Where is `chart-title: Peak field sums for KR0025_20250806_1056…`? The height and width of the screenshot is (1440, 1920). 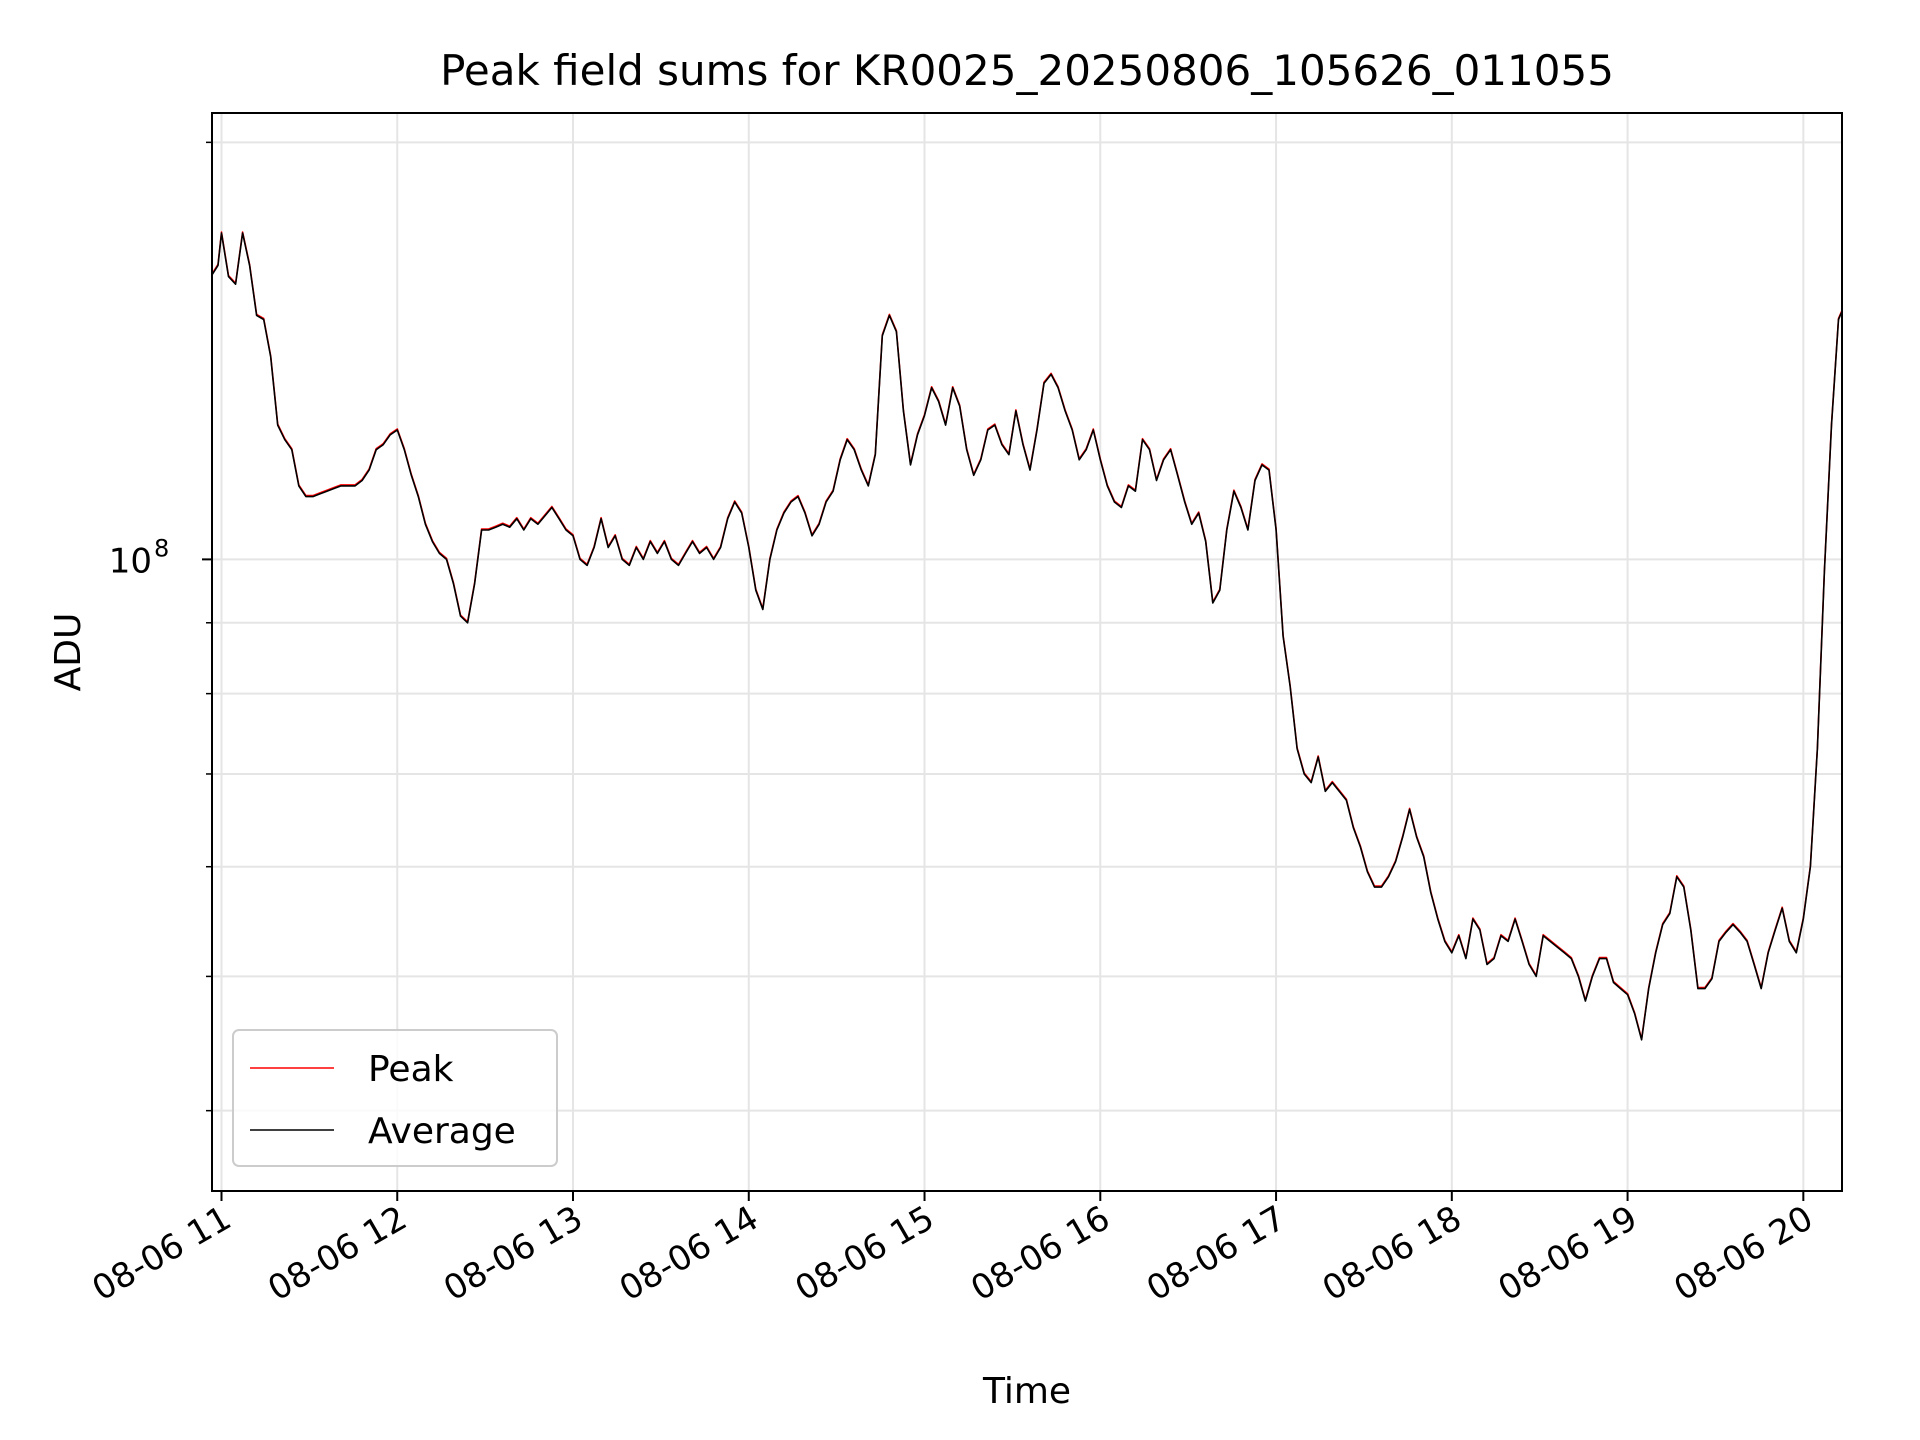
chart-title: Peak field sums for KR0025_20250806_1056… is located at coordinates (1027, 70).